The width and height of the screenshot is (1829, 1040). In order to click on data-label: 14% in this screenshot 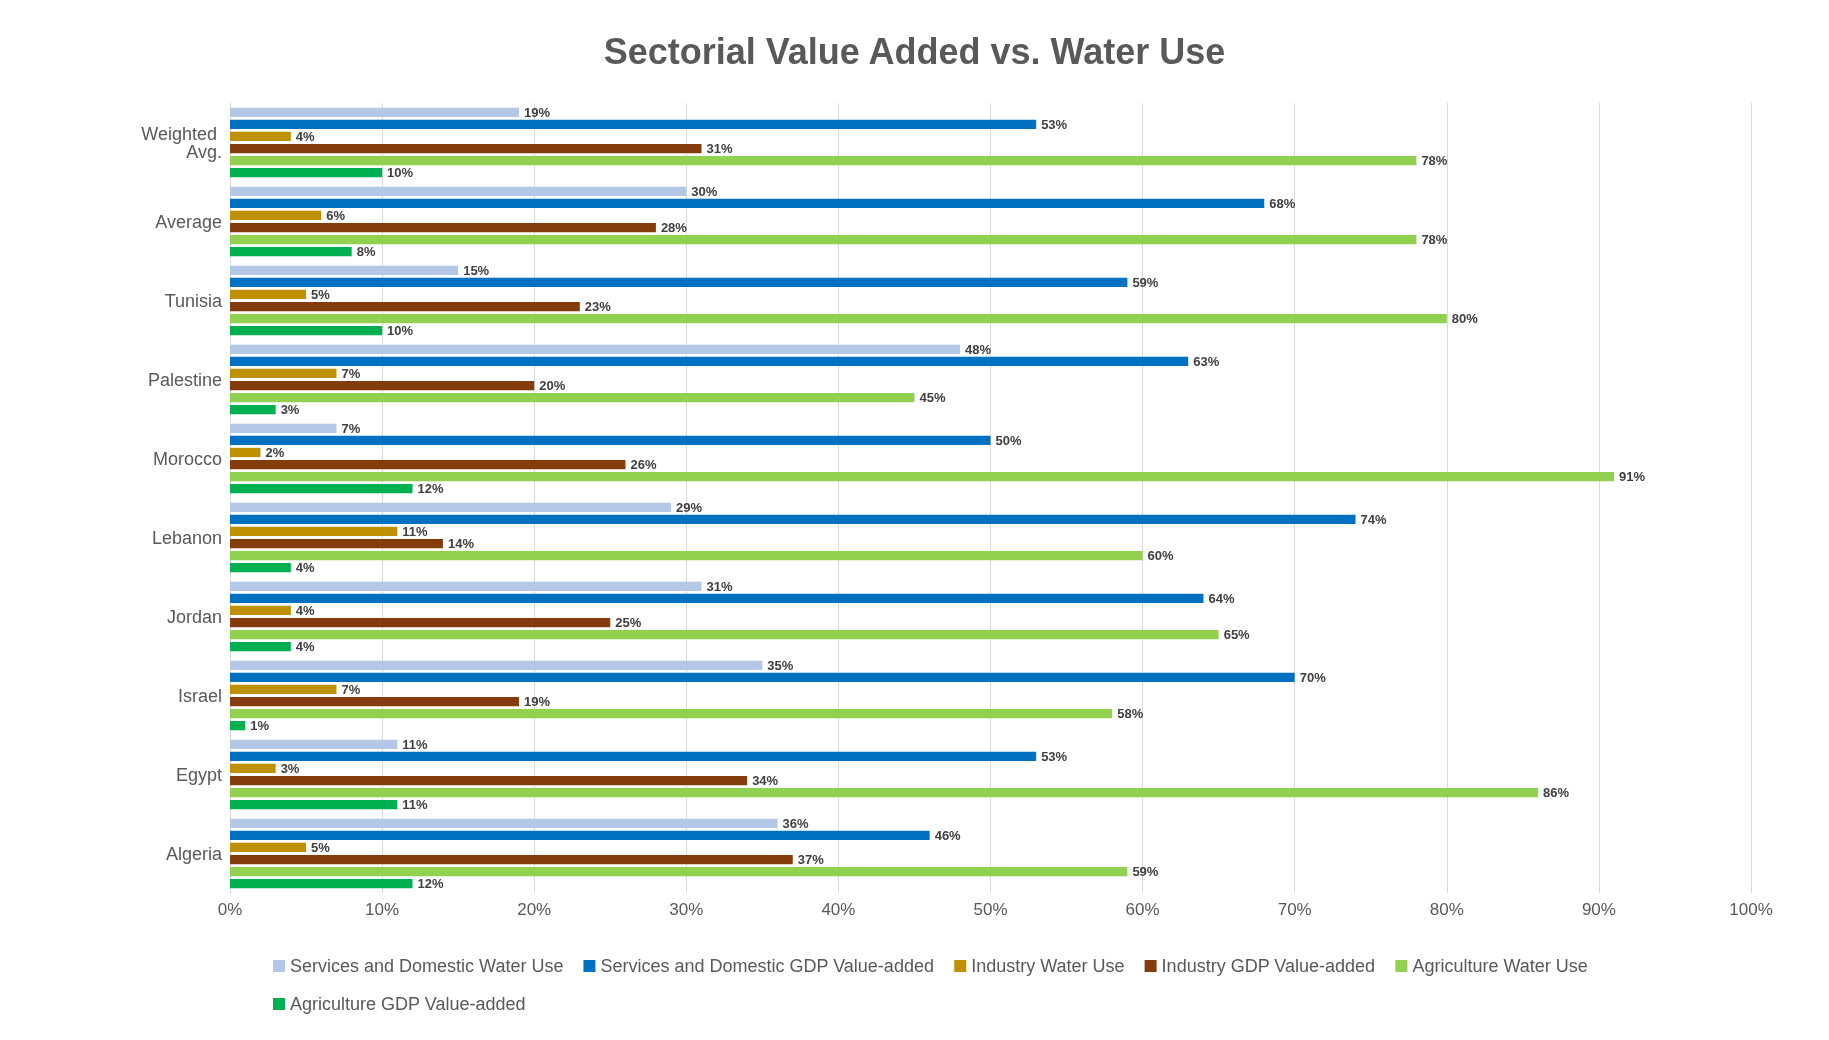, I will do `click(461, 544)`.